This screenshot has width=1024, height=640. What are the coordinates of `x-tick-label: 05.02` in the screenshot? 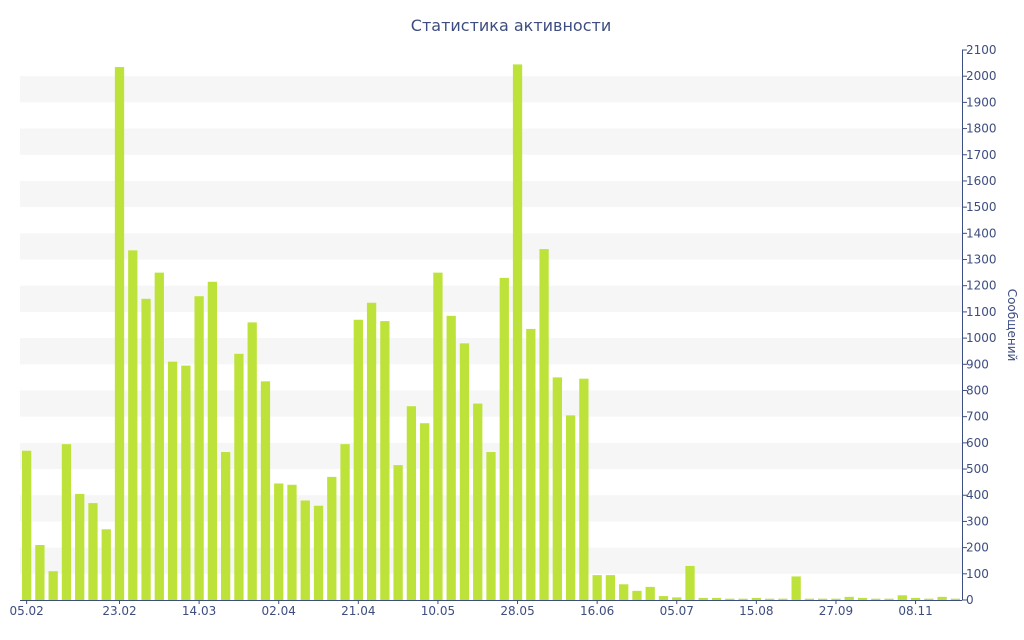 It's located at (26, 611).